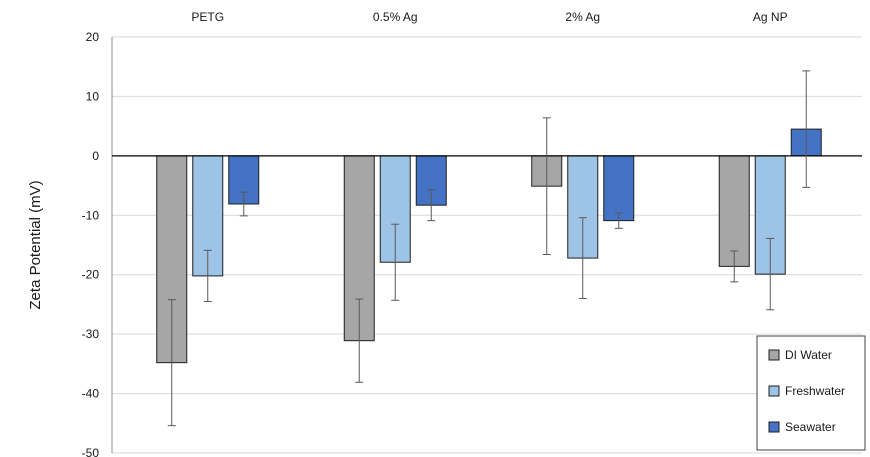 Image resolution: width=870 pixels, height=457 pixels. I want to click on y-tick-label: -10, so click(91, 215).